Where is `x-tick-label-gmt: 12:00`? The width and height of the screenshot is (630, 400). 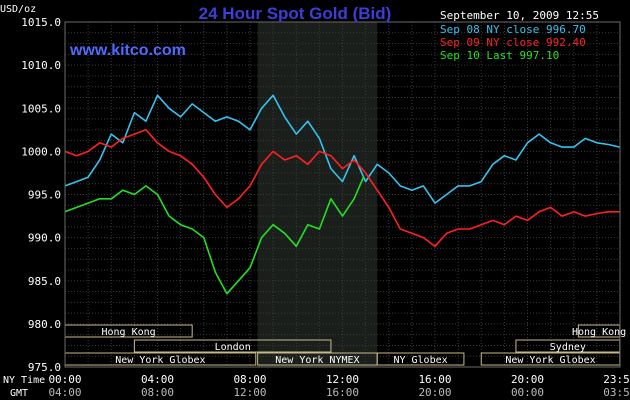
x-tick-label-gmt: 12:00 is located at coordinates (249, 392).